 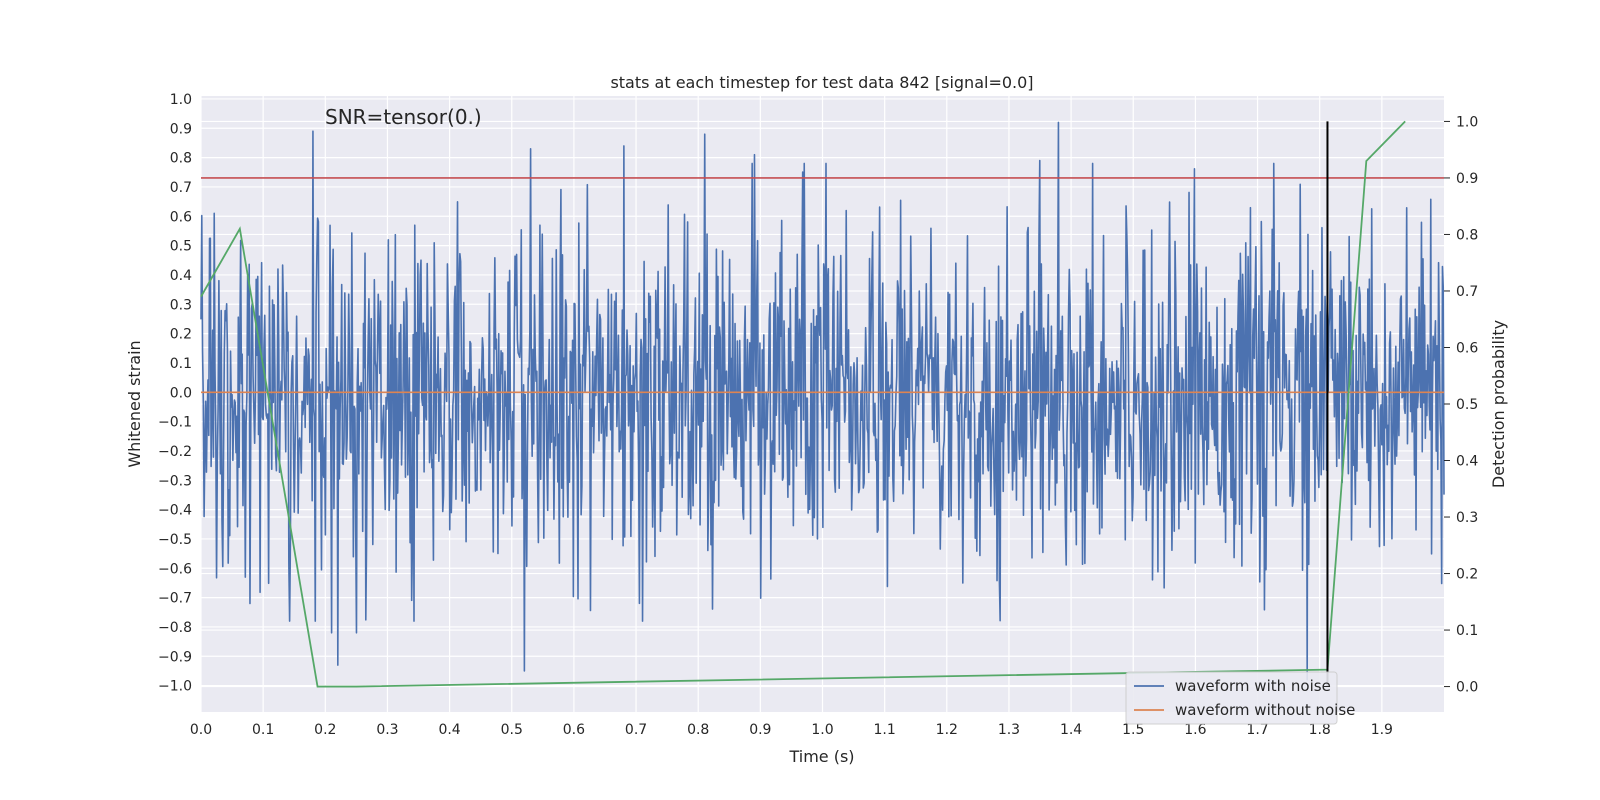 I want to click on y-tick-label: 0.7, so click(x=181, y=188).